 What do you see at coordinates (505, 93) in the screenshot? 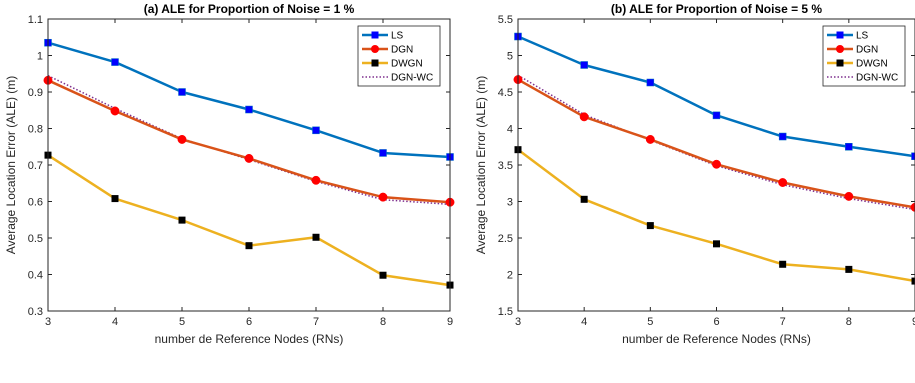
I see `y-tick-label: 4.5` at bounding box center [505, 93].